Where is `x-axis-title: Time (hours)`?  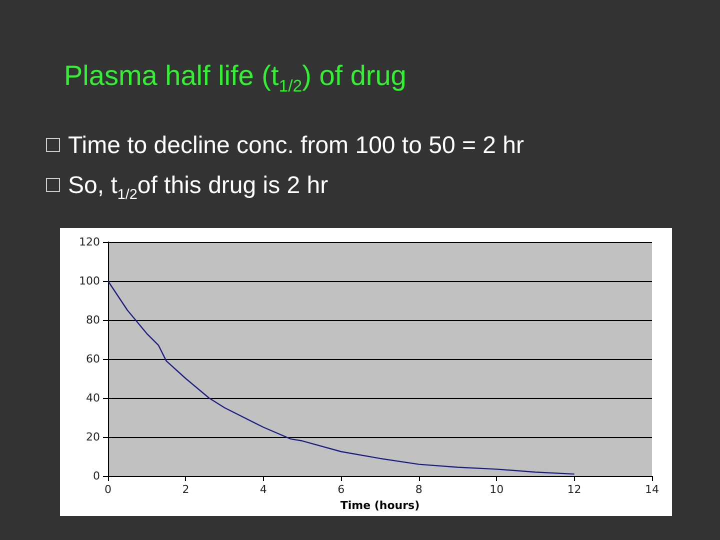 x-axis-title: Time (hours) is located at coordinates (380, 505).